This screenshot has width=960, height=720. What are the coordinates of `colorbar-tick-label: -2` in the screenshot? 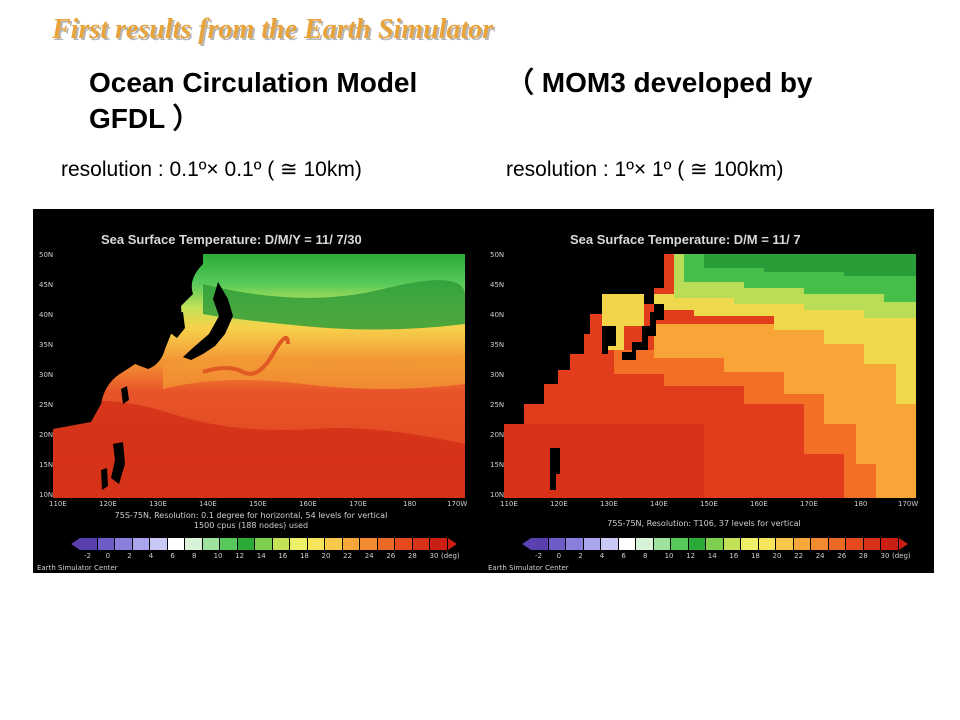 It's located at (87, 556).